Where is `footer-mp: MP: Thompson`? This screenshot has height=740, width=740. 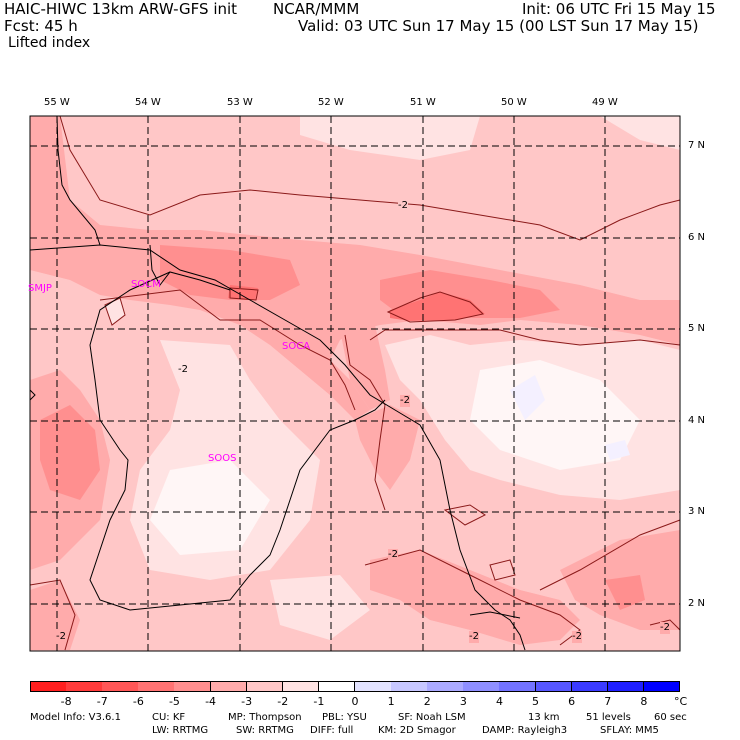 footer-mp: MP: Thompson is located at coordinates (265, 717).